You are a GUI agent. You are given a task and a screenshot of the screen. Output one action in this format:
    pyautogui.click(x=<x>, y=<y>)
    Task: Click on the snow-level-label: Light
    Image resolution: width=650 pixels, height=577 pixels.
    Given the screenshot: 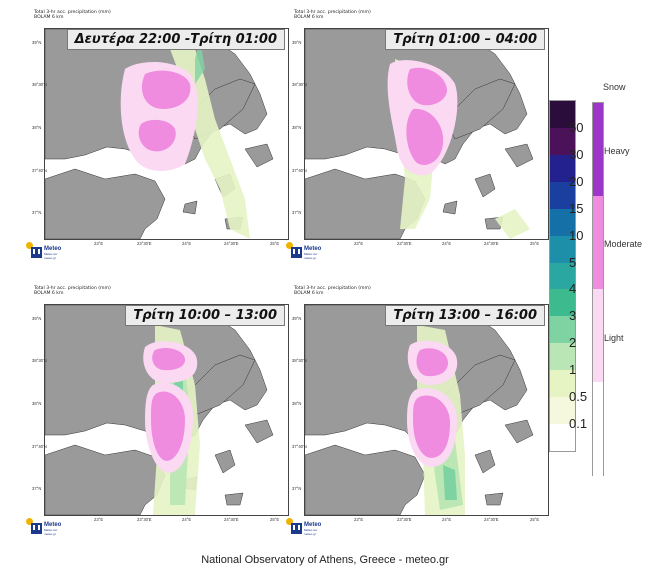 What is the action you would take?
    pyautogui.click(x=614, y=338)
    